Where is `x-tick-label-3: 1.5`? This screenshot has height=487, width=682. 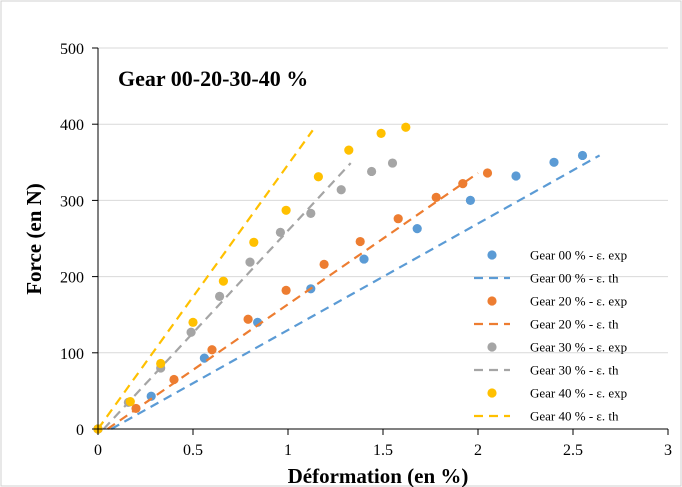
x-tick-label-3: 1.5 is located at coordinates (383, 450).